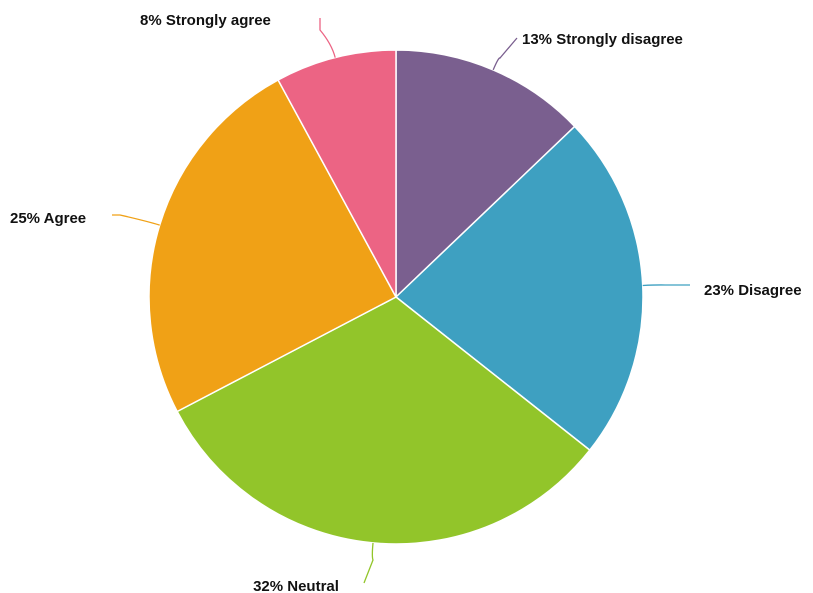  What do you see at coordinates (368, 563) in the screenshot?
I see `leader-line-neutral` at bounding box center [368, 563].